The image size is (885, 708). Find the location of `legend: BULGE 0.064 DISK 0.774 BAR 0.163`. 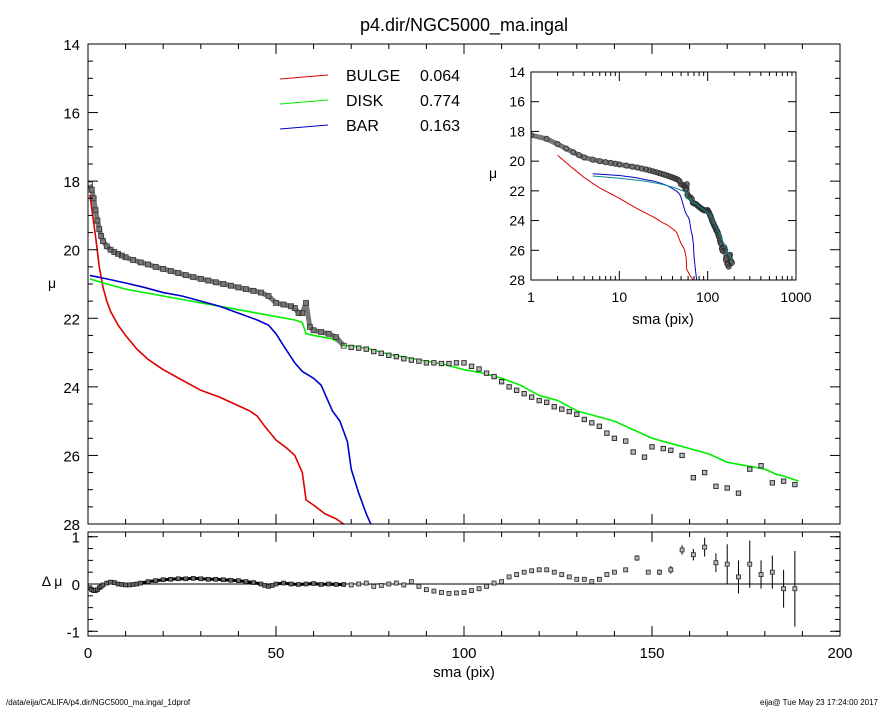

legend: BULGE 0.064 DISK 0.774 BAR 0.163 is located at coordinates (369, 101).